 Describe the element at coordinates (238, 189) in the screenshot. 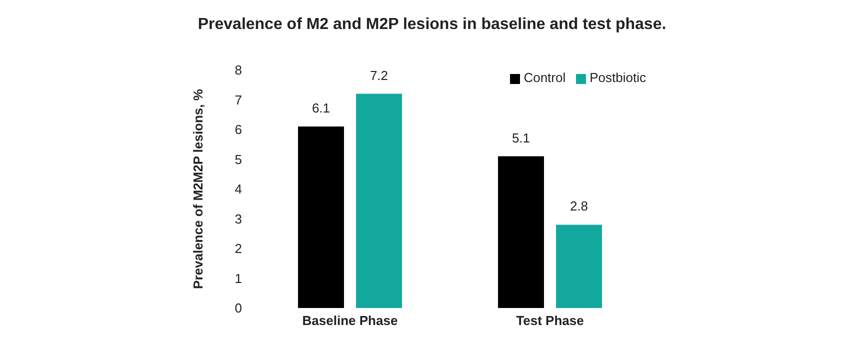

I see `y-tick-label: 4` at that location.